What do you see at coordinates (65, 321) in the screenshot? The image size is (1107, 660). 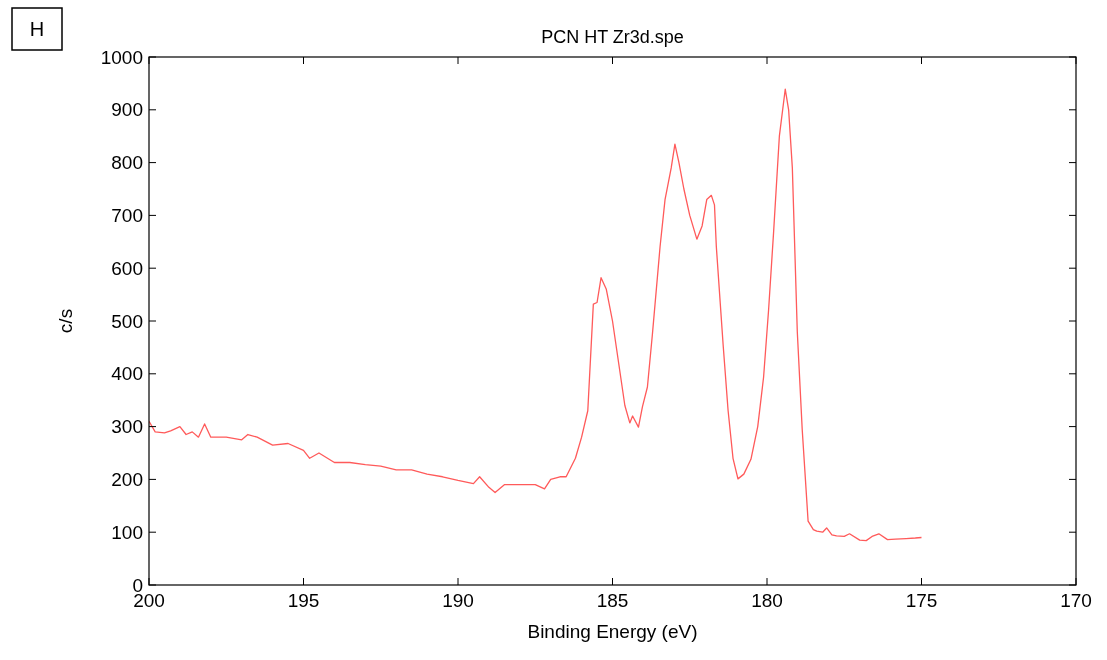 I see `y-axis-title: c/s` at bounding box center [65, 321].